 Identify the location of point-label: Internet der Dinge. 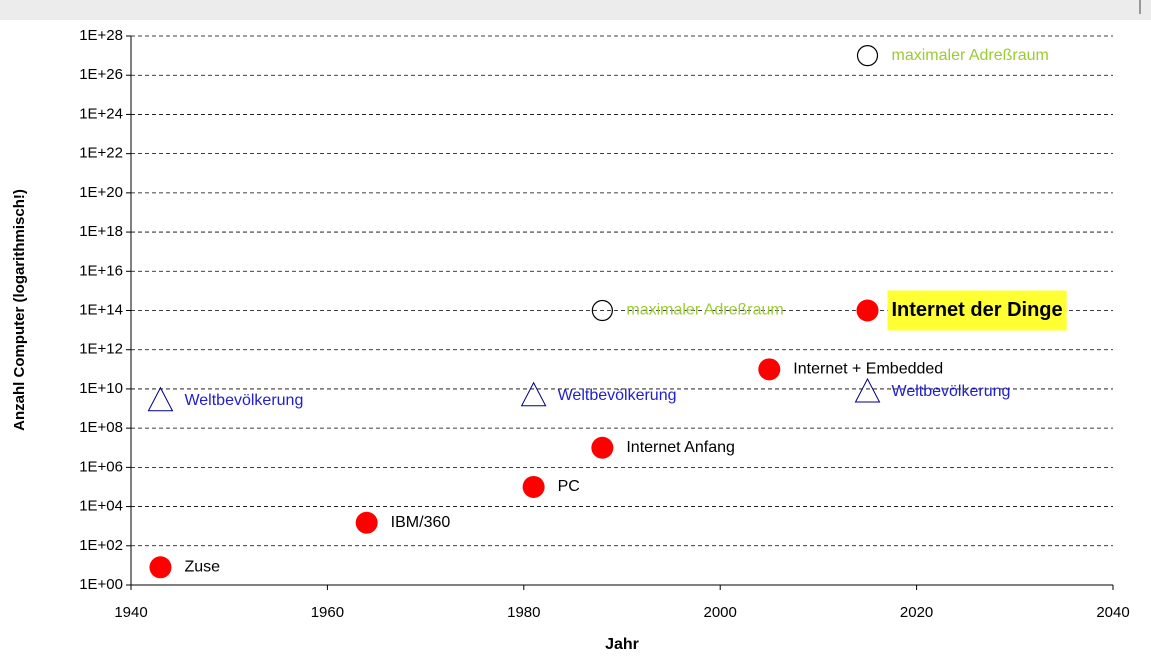
(977, 310).